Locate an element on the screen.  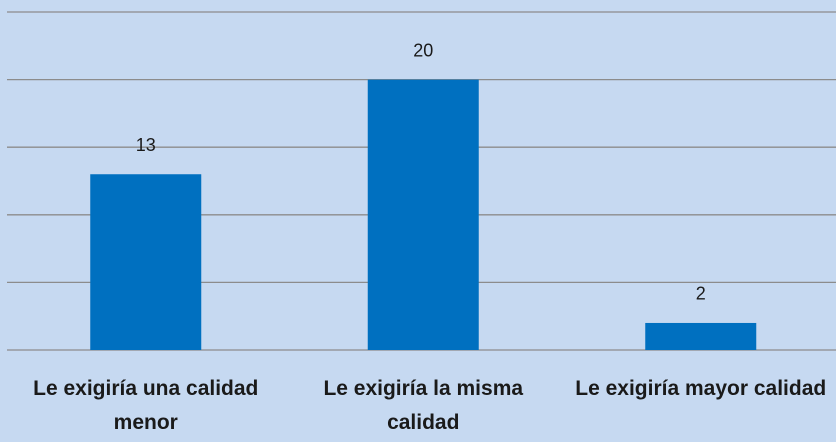
data-label: 20 is located at coordinates (423, 50).